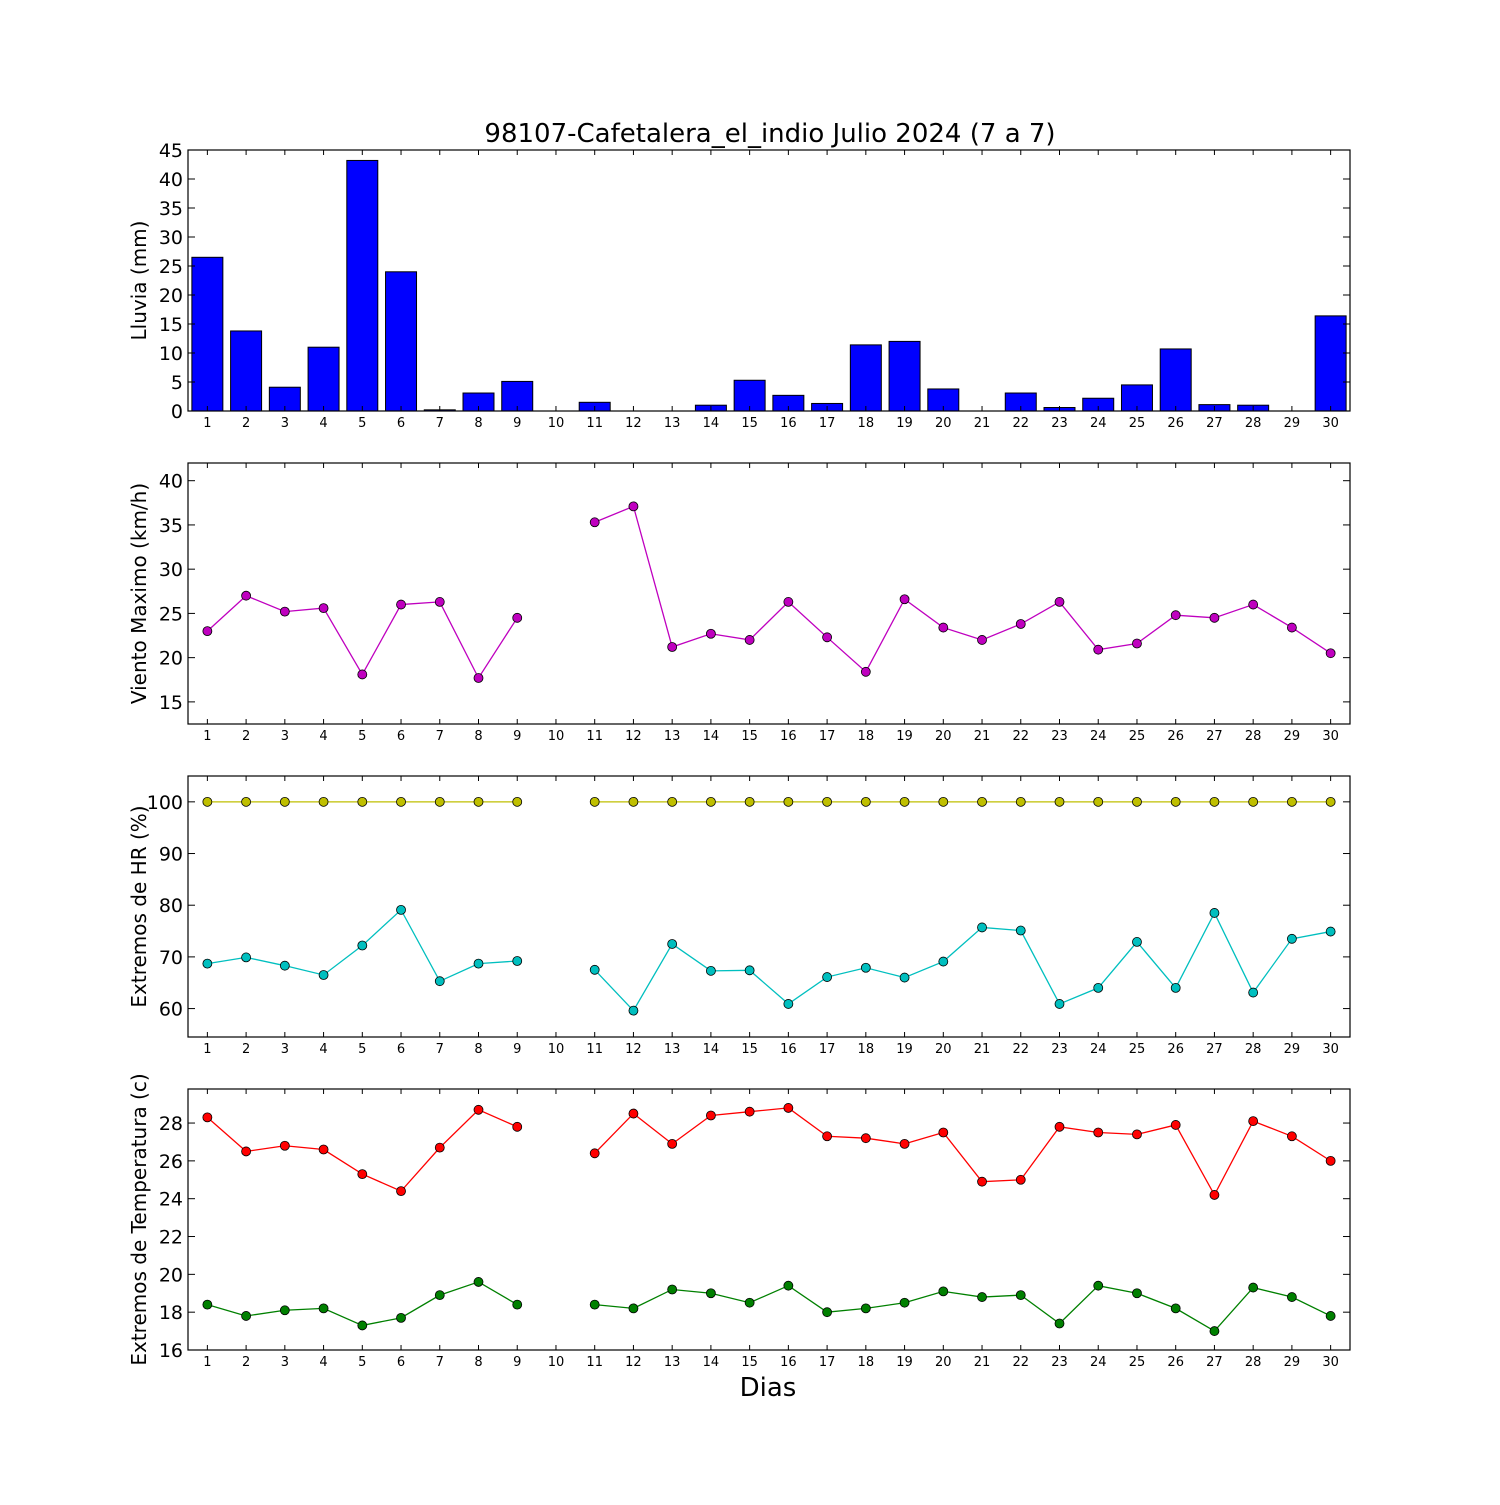 This screenshot has width=1500, height=1505. I want to click on x-tick-label: 7, so click(440, 423).